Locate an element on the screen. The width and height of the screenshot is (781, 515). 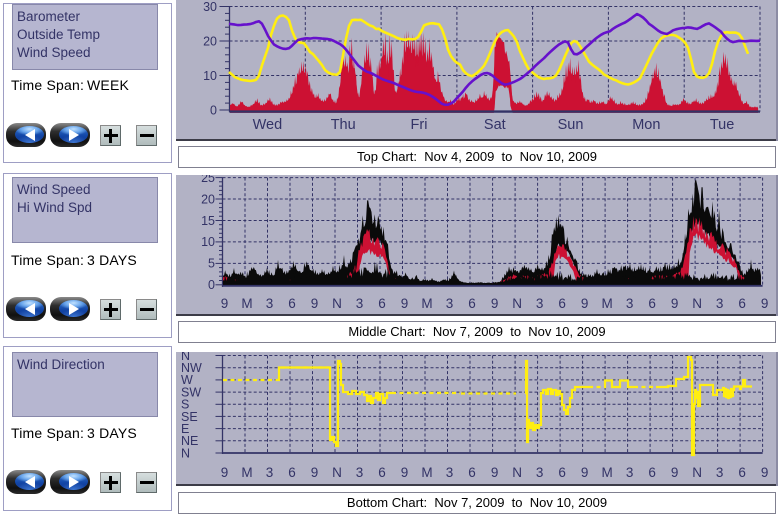
svg-text: Tue is located at coordinates (722, 125).